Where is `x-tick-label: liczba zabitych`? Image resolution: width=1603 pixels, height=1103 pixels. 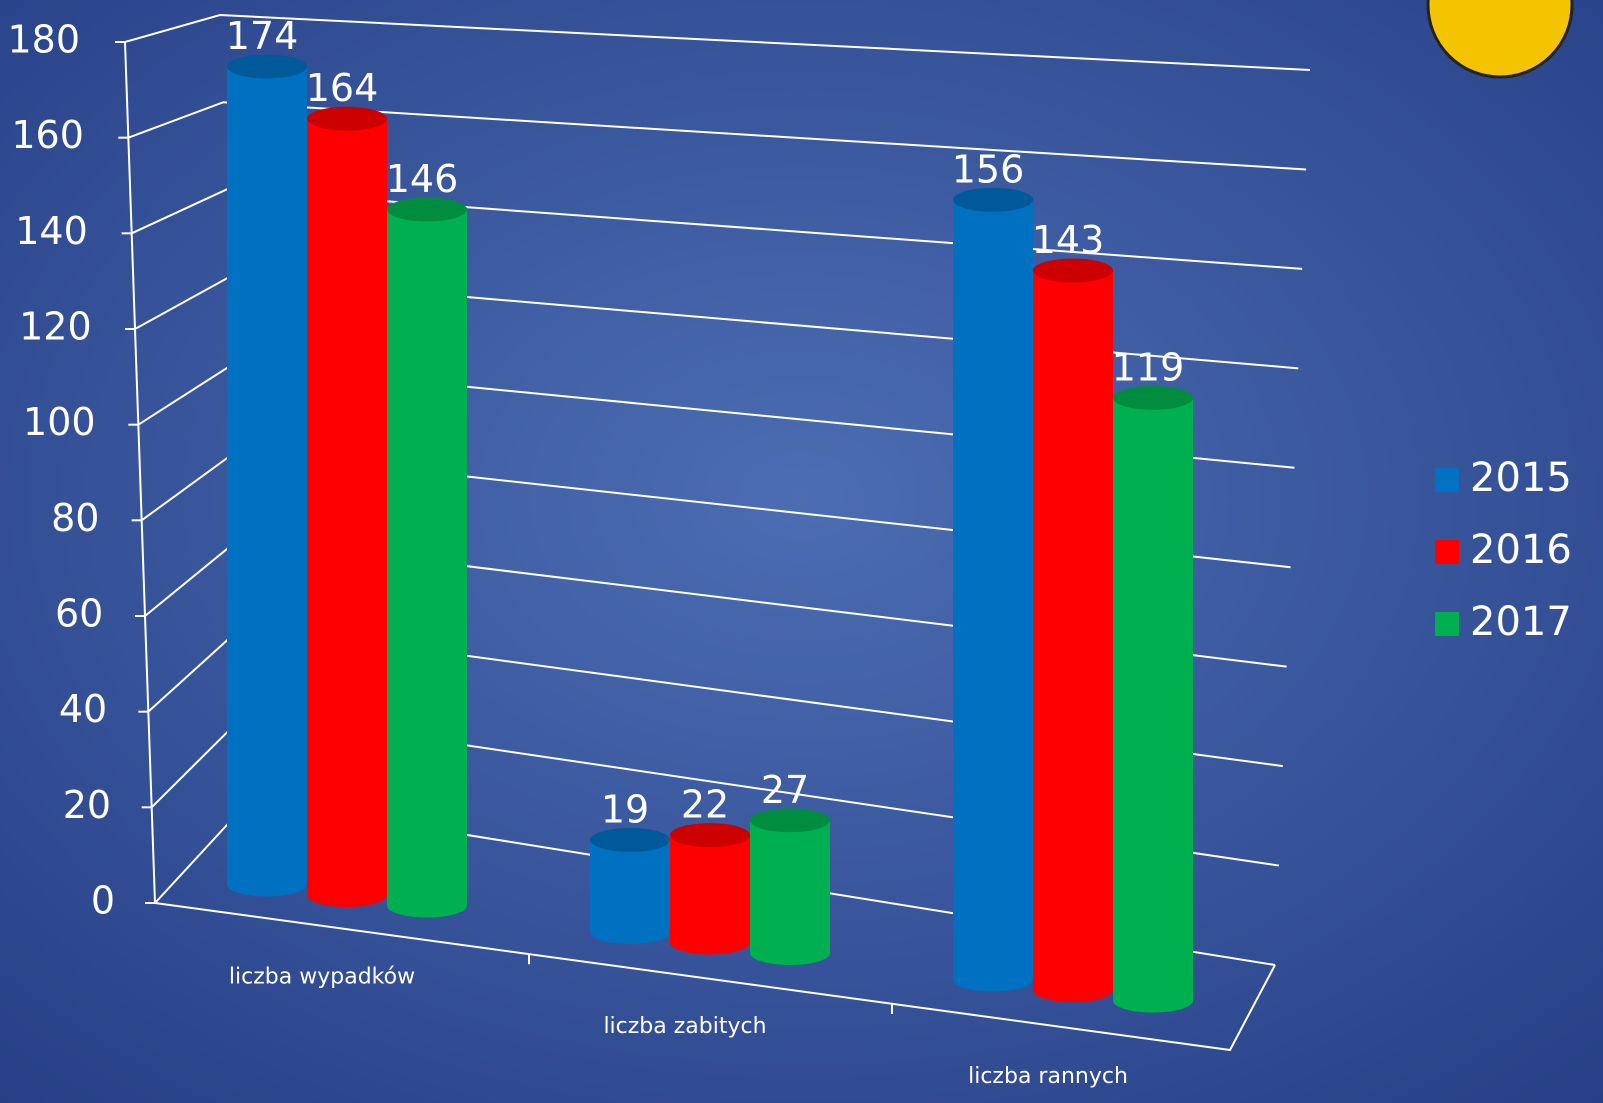 x-tick-label: liczba zabitych is located at coordinates (684, 1026).